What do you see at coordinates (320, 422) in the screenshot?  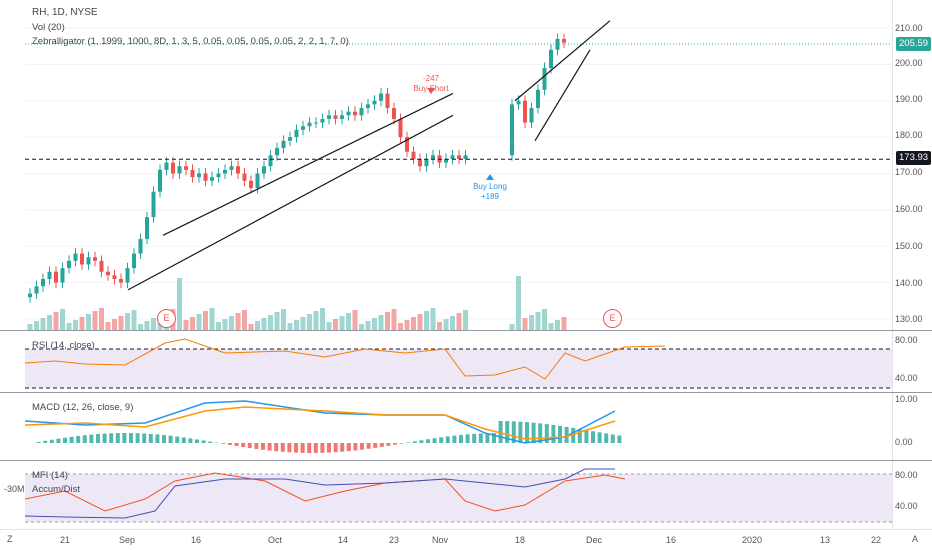 I see `macd-line` at bounding box center [320, 422].